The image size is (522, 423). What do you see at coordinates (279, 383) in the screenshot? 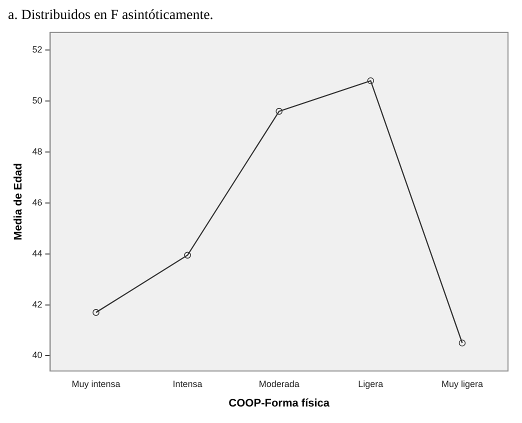
I see `x-tick-label: Moderada` at bounding box center [279, 383].